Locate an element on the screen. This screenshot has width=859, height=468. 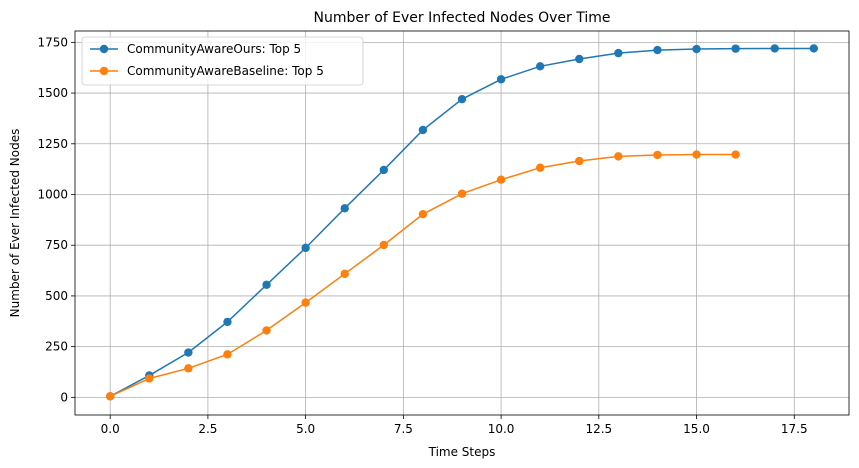
x-tick-label: 17.5 is located at coordinates (794, 429).